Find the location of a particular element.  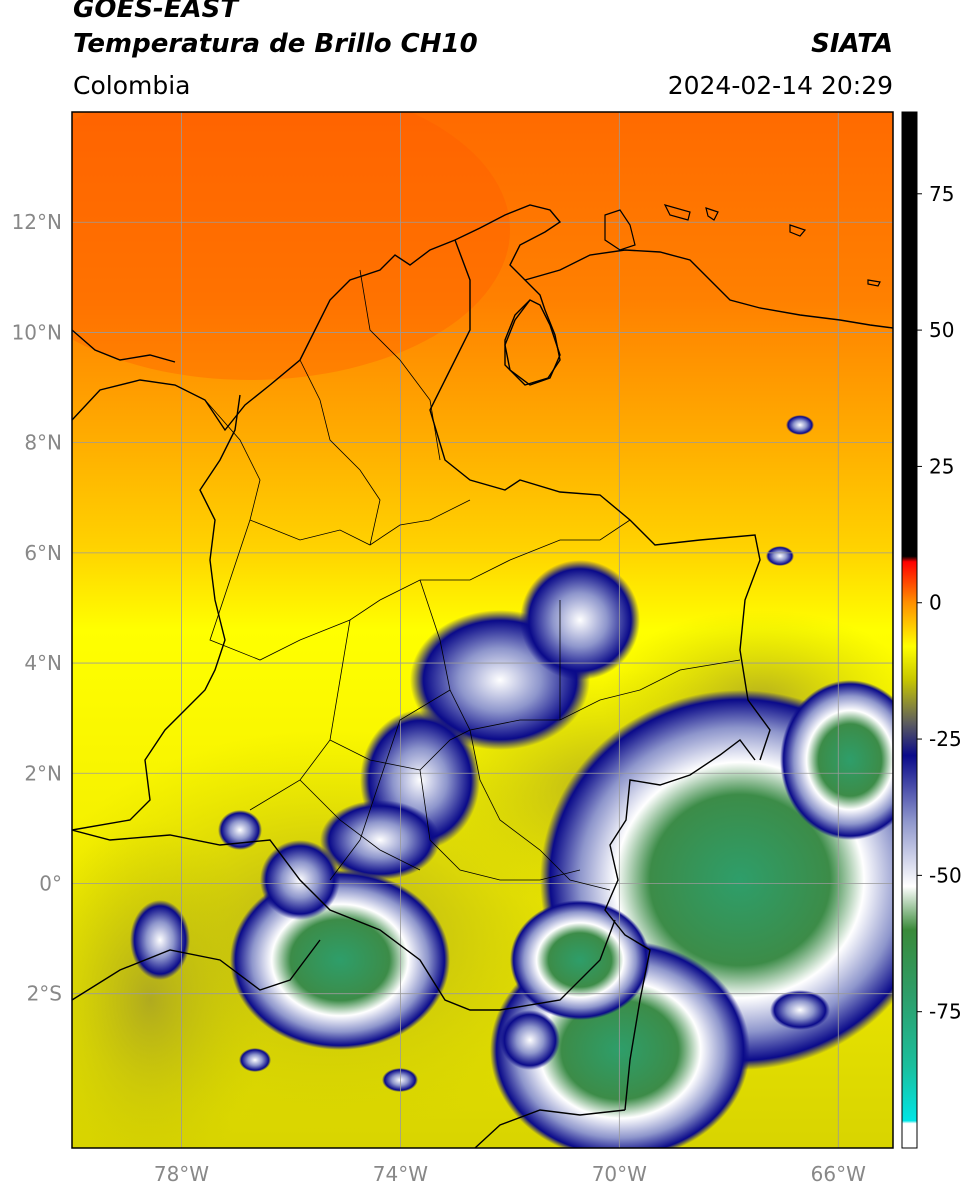

colorbar-tick-label: 25 is located at coordinates (941, 466).